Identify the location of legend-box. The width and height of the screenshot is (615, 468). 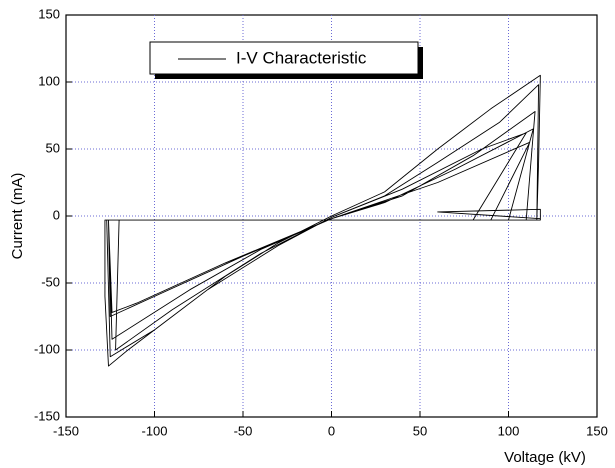
(284, 58).